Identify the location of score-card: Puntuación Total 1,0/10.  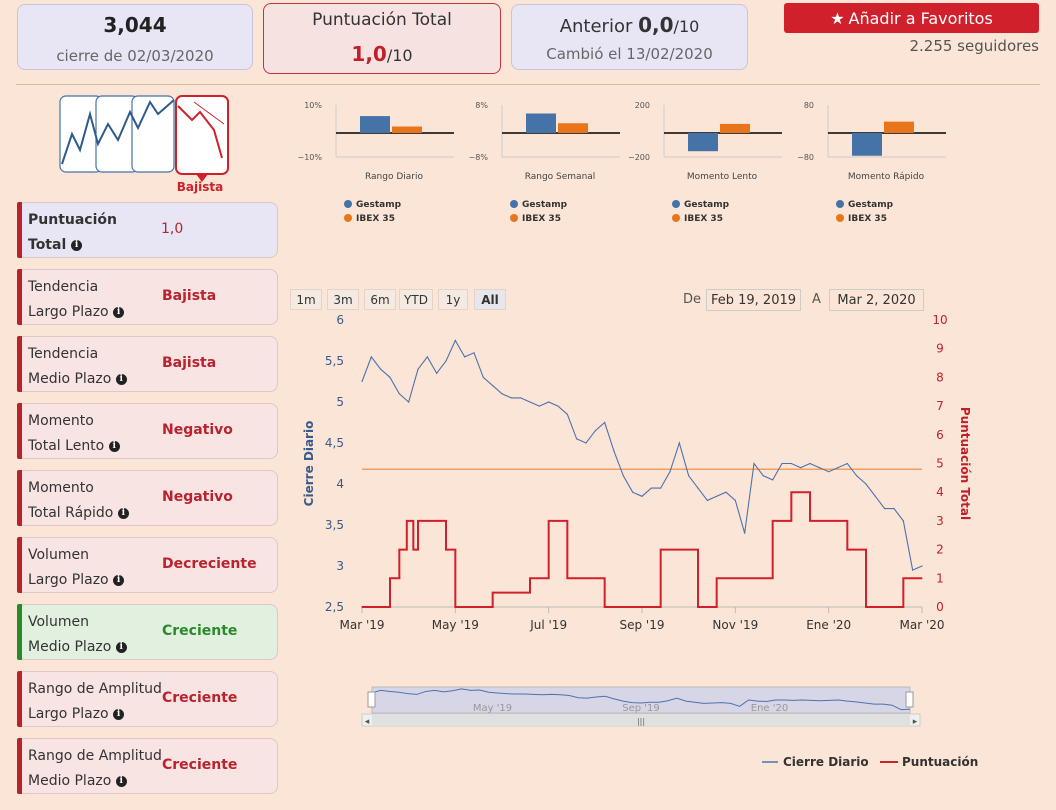
(382, 38).